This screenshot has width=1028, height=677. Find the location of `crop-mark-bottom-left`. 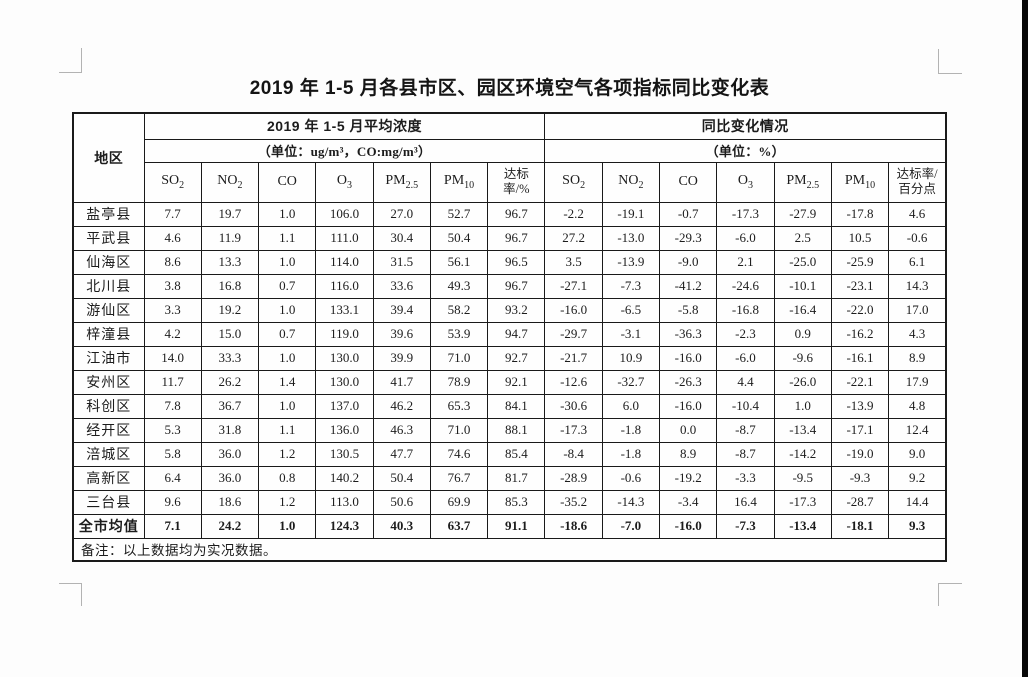

crop-mark-bottom-left is located at coordinates (70, 594).